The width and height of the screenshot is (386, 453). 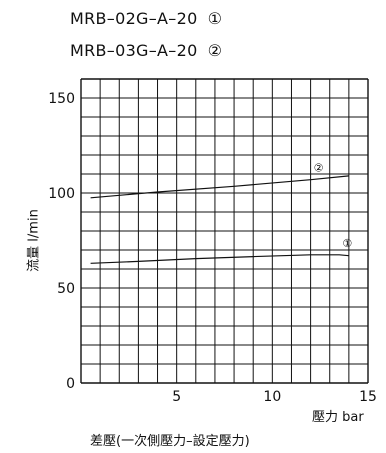 I want to click on legend-2-marker: ②, so click(x=215, y=50).